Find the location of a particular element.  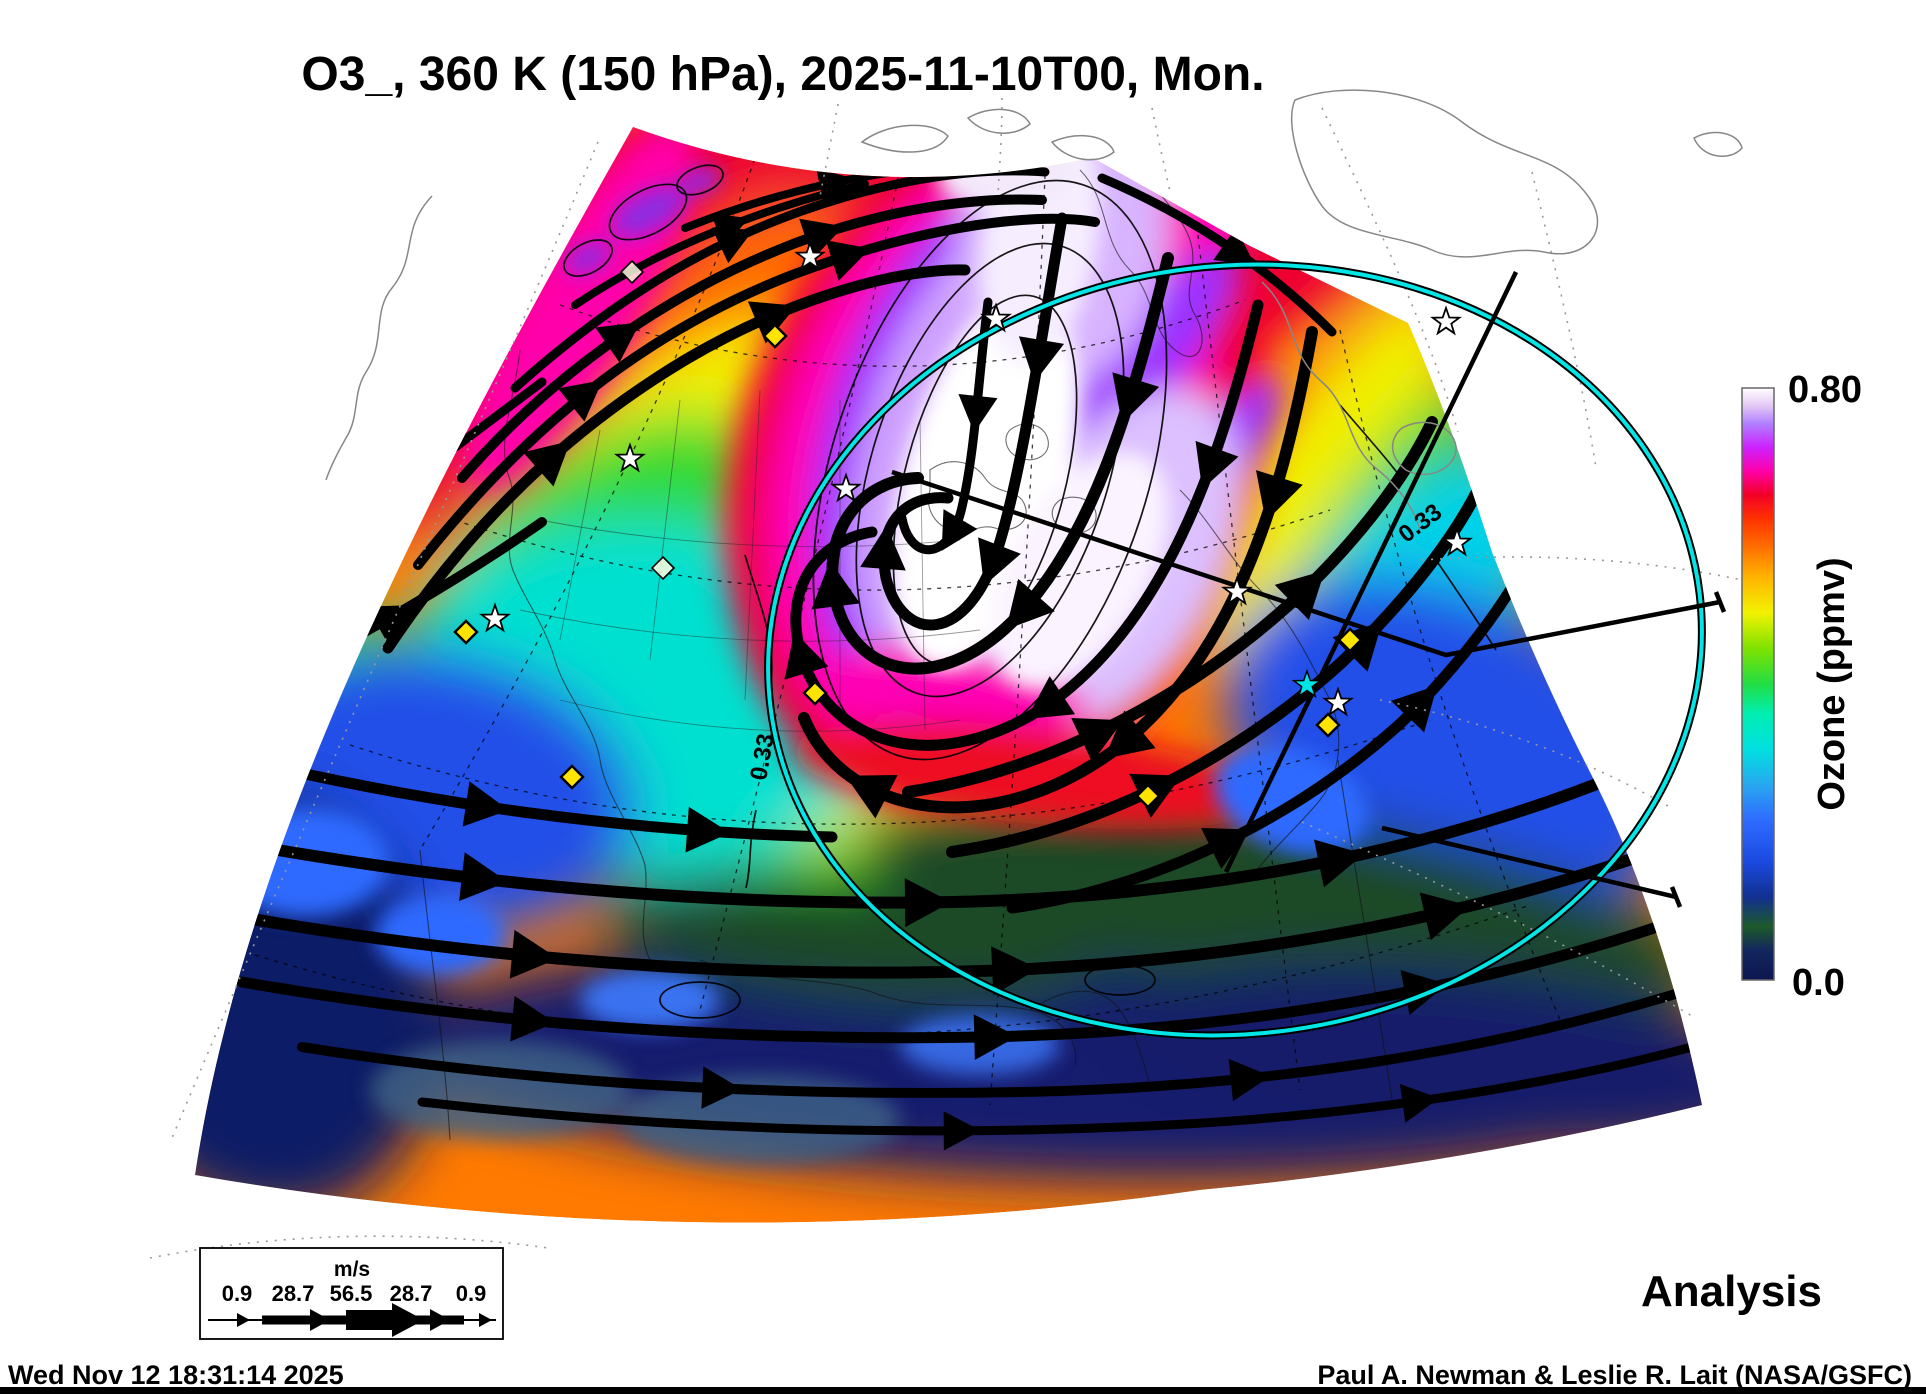

wind-scale-glyph is located at coordinates (352, 1320).